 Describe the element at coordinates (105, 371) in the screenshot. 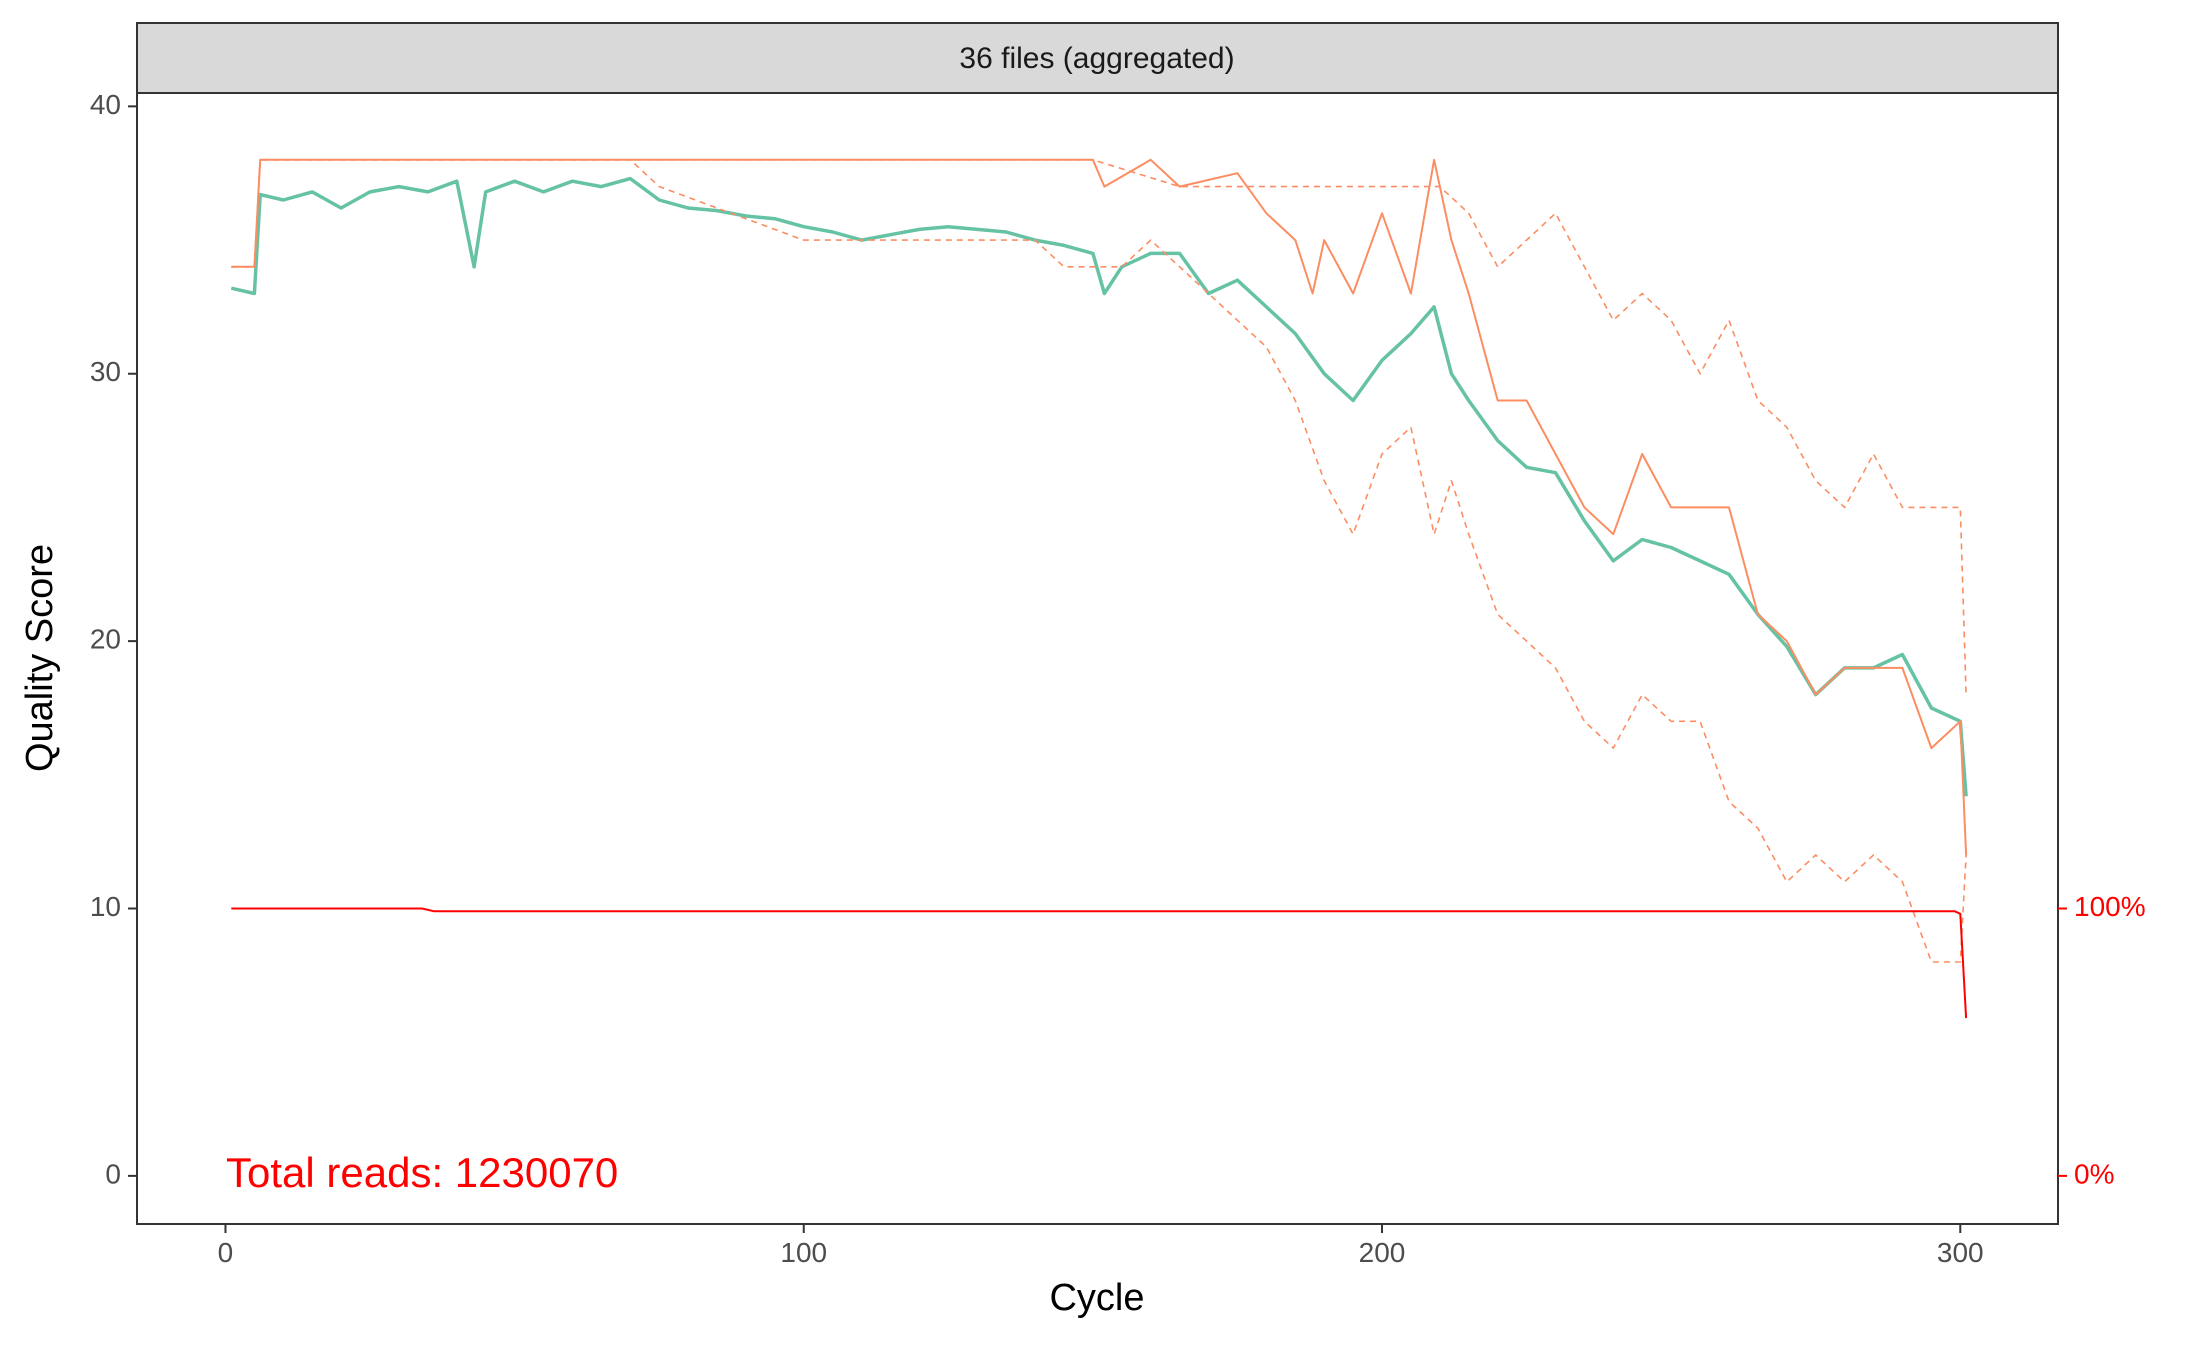

I see `y-tick-label: 30` at that location.